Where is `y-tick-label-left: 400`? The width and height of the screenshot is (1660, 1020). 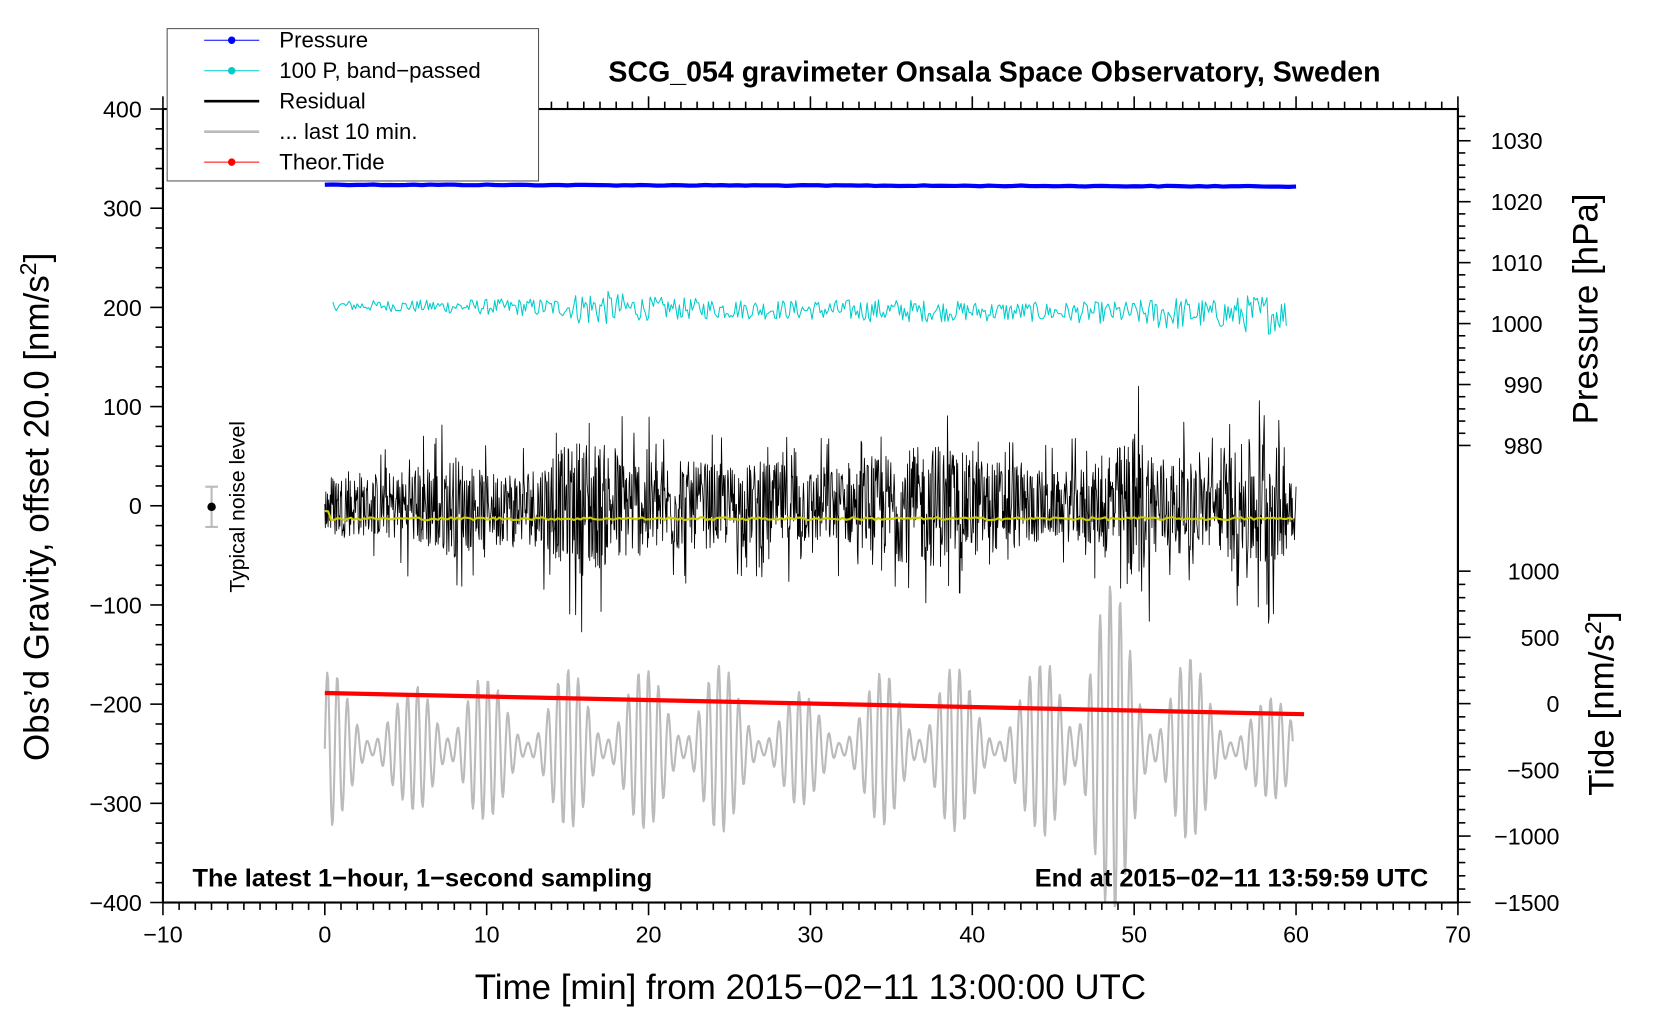
y-tick-label-left: 400 is located at coordinates (122, 109).